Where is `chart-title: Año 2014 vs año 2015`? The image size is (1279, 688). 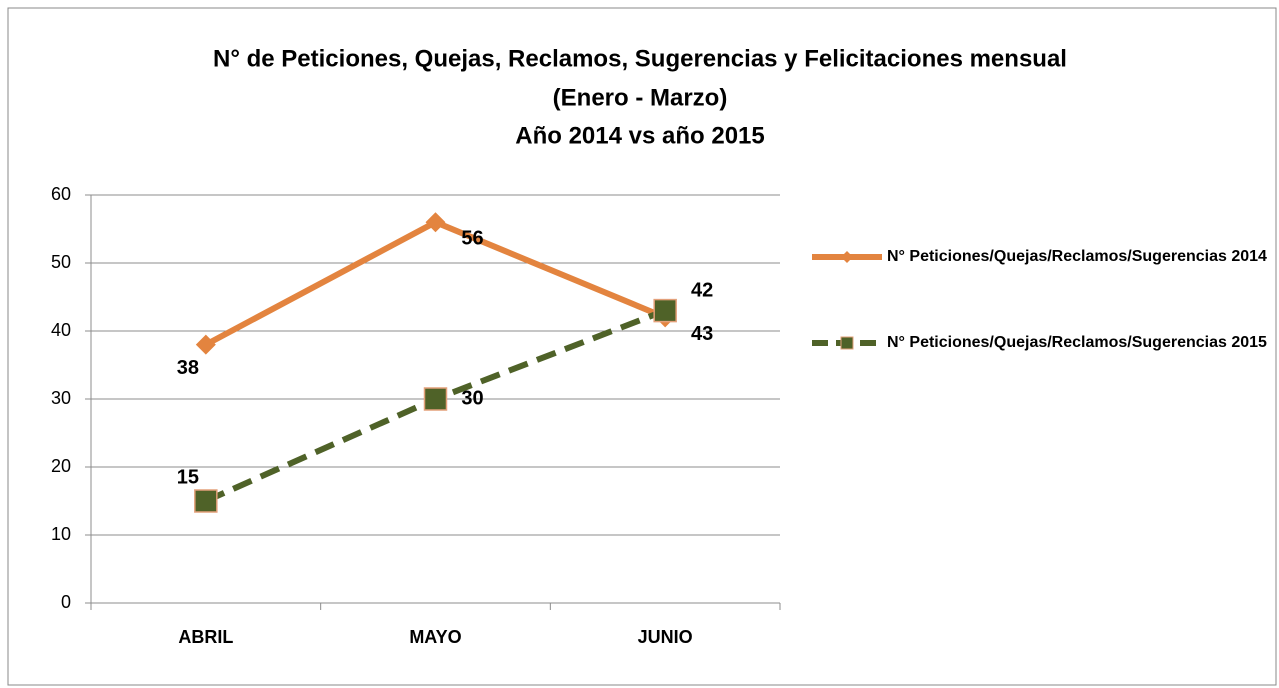 chart-title: Año 2014 vs año 2015 is located at coordinates (639, 135).